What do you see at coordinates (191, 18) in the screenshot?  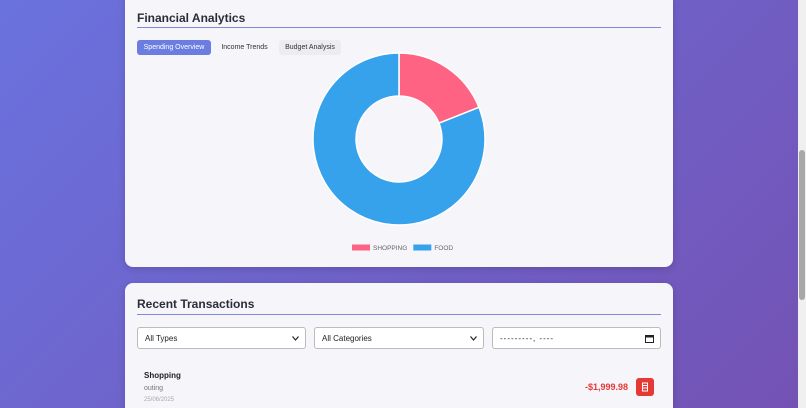 I see `card-title: Financial Analytics` at bounding box center [191, 18].